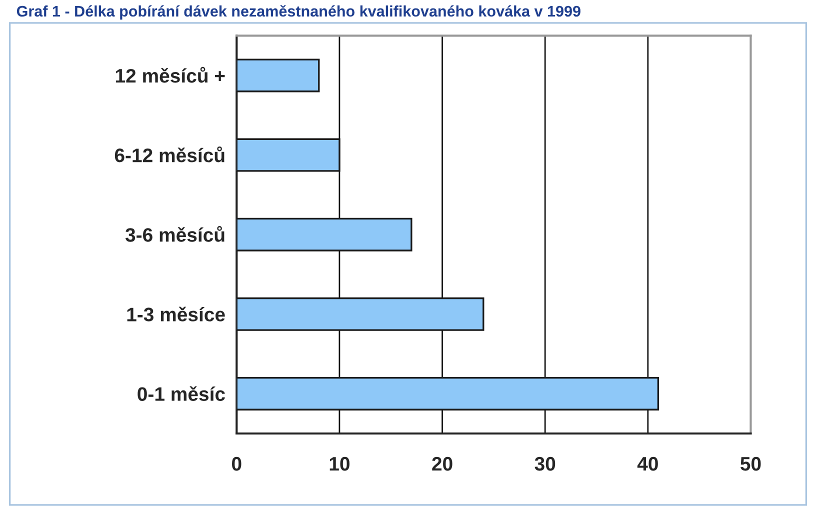 This screenshot has height=510, width=816. Describe the element at coordinates (647, 463) in the screenshot. I see `x-tick-label: 40` at that location.